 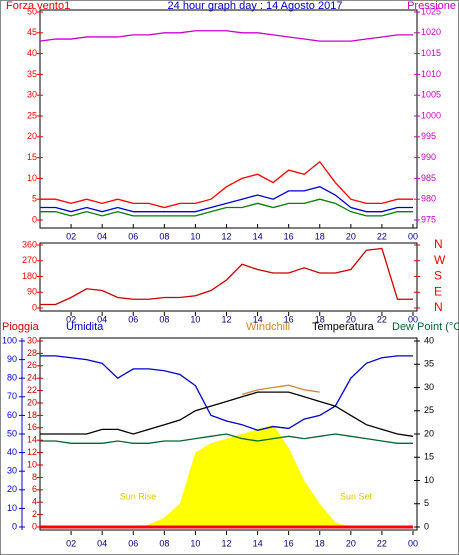 What do you see at coordinates (32, 11) in the screenshot?
I see `y-tick-label: 50` at bounding box center [32, 11].